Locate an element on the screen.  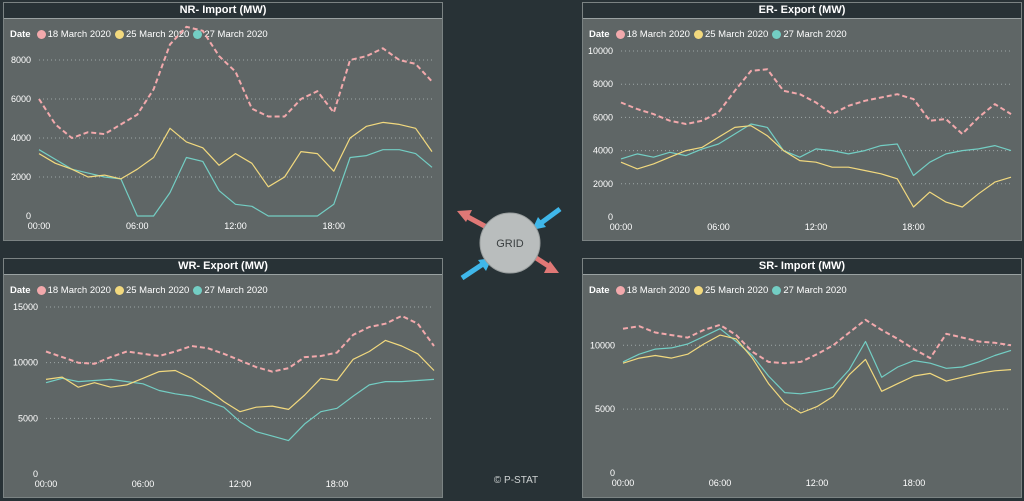
grid-label: GRID is located at coordinates (510, 244).